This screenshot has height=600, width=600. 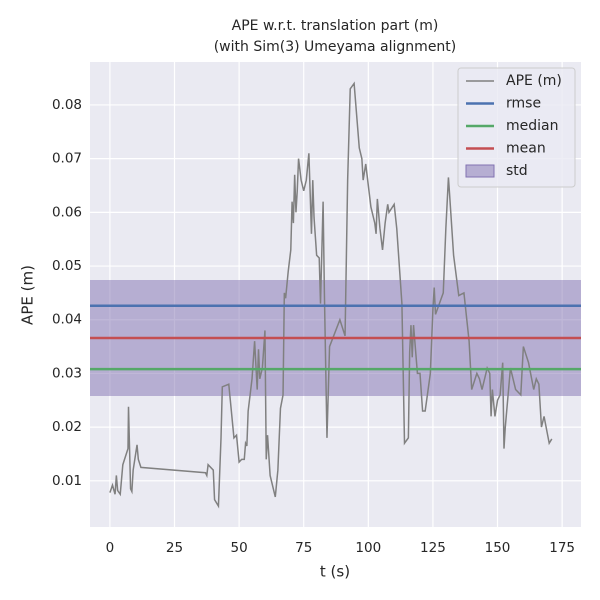 What do you see at coordinates (562, 548) in the screenshot?
I see `x-tick-label: 175` at bounding box center [562, 548].